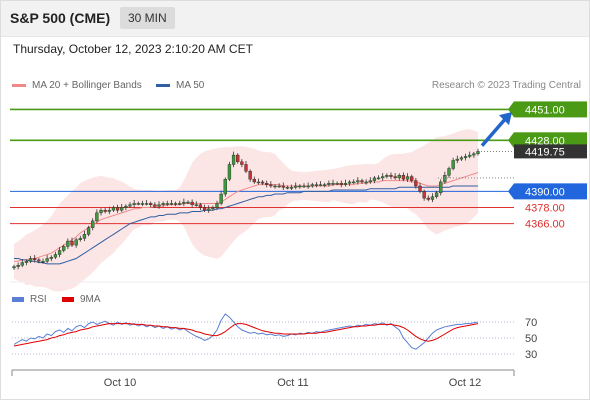 The width and height of the screenshot is (590, 400). I want to click on rsi-label: RSI, so click(38, 299).